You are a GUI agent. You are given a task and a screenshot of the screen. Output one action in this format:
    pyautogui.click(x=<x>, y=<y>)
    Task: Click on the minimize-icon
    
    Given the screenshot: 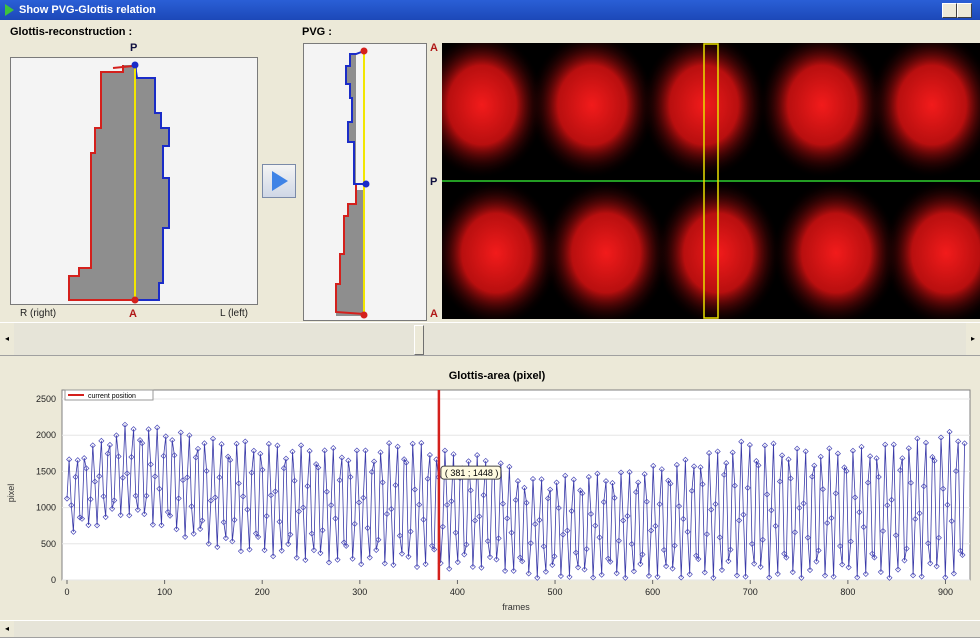 What is the action you would take?
    pyautogui.click(x=949, y=10)
    